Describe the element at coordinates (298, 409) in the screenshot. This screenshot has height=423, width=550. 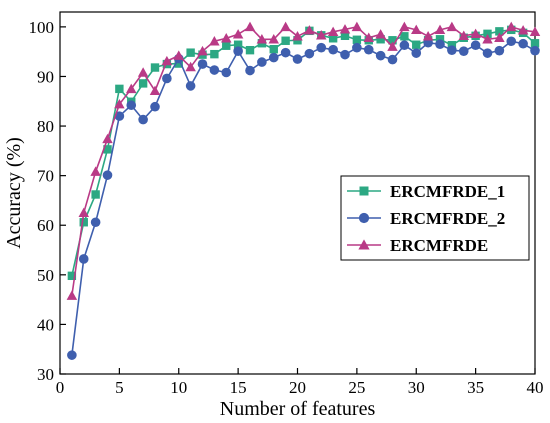
I see `x-axis-label: Number of features` at that location.